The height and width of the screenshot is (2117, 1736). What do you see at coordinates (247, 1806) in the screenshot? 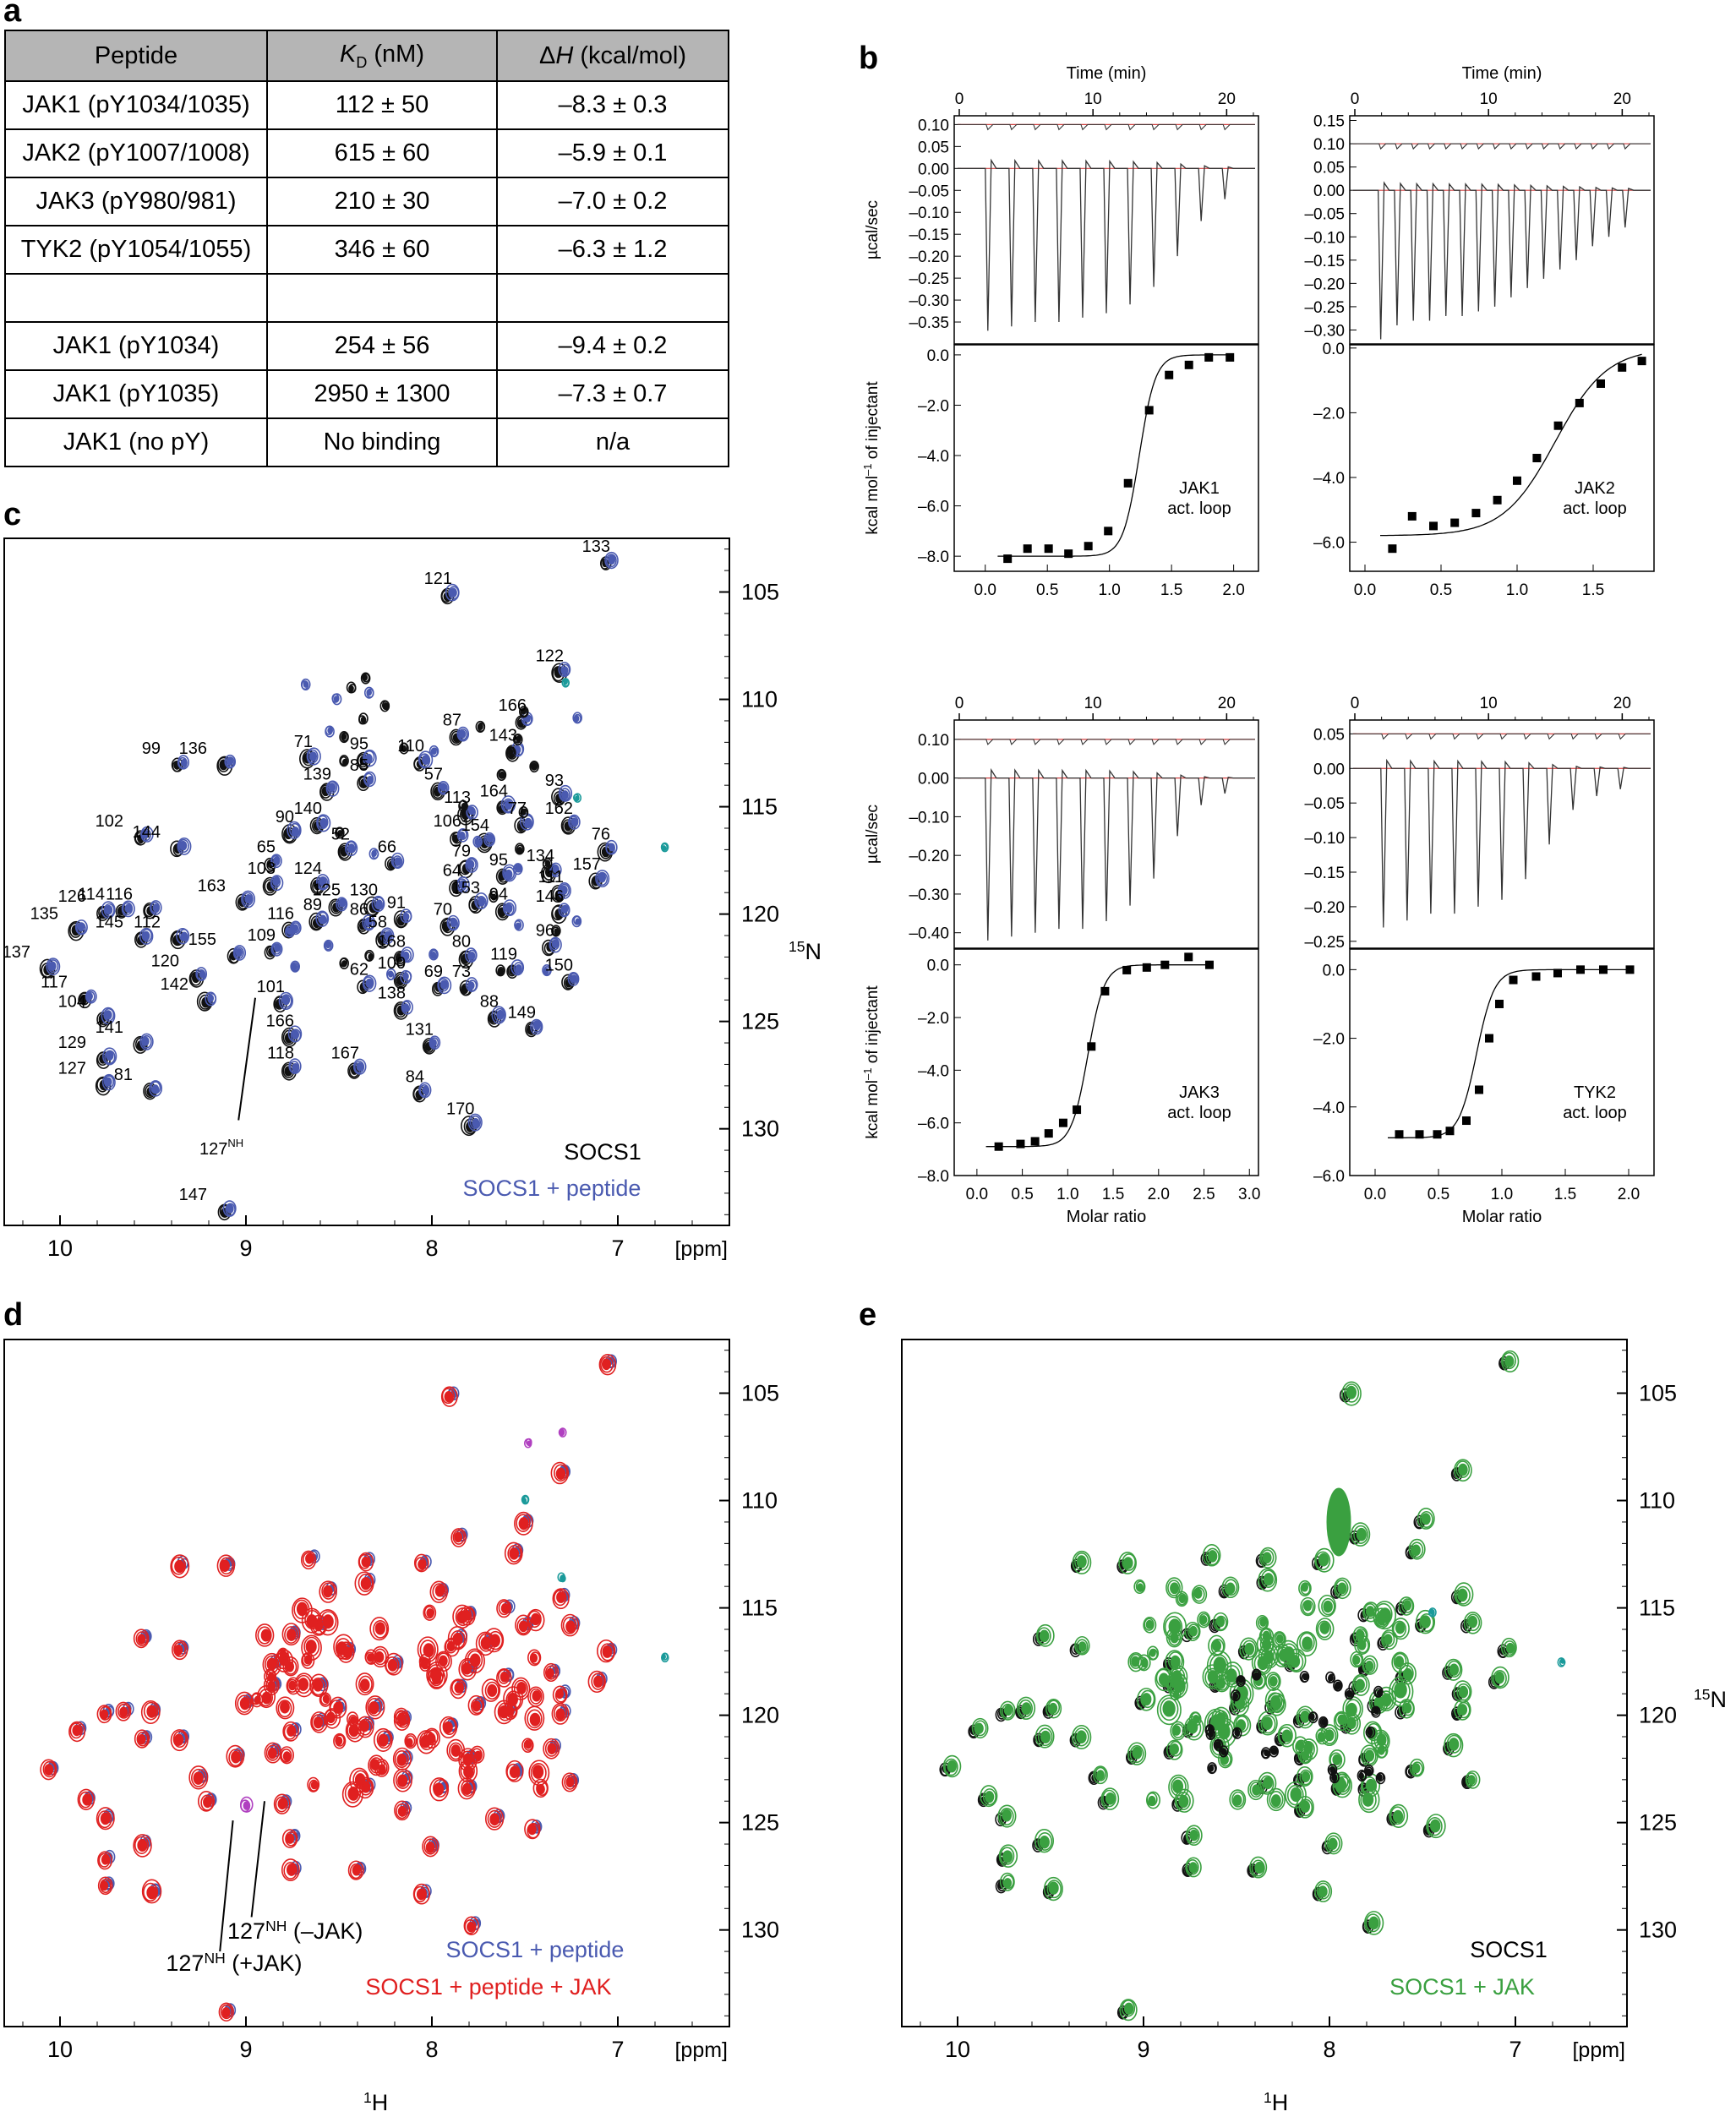
I see `peak-127-jak` at bounding box center [247, 1806].